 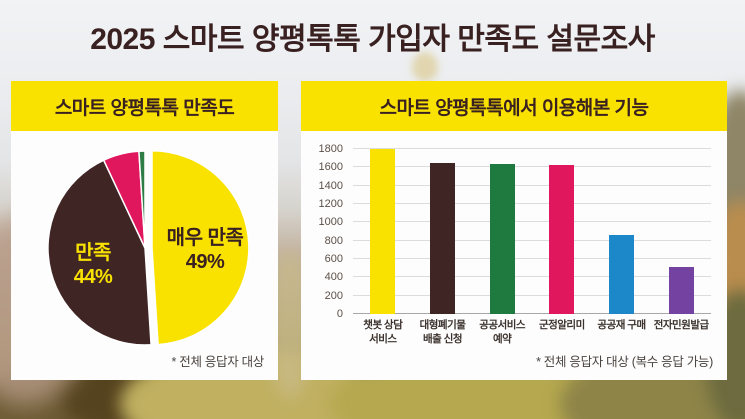 What do you see at coordinates (624, 362) in the screenshot?
I see `features-footnote: * 전체 응답자 대상 (복수 응답 가능)` at bounding box center [624, 362].